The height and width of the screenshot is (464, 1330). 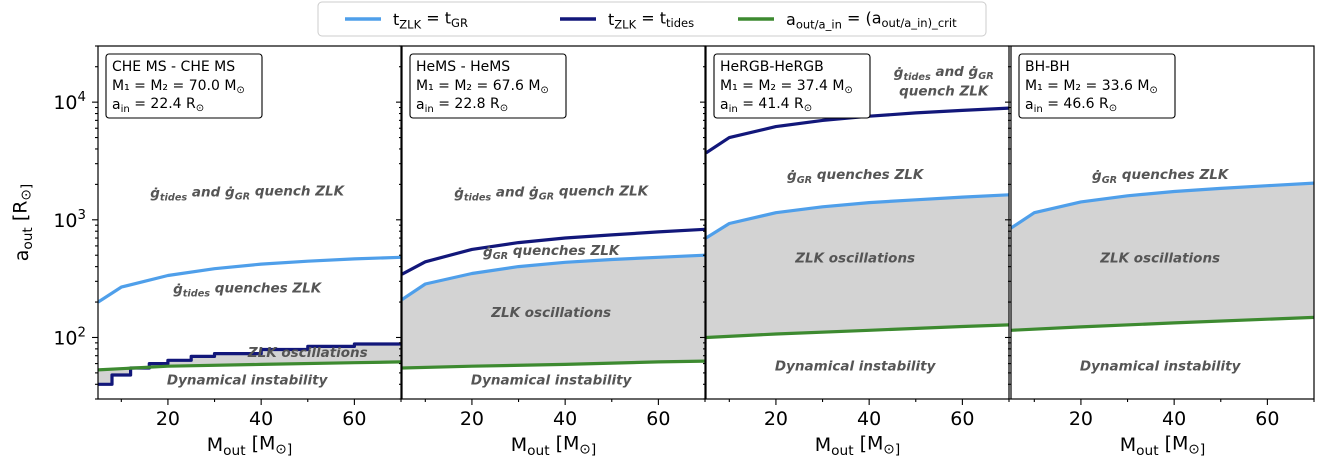 I want to click on info-line-1: HeRGB-HeRGB, so click(x=772, y=67).